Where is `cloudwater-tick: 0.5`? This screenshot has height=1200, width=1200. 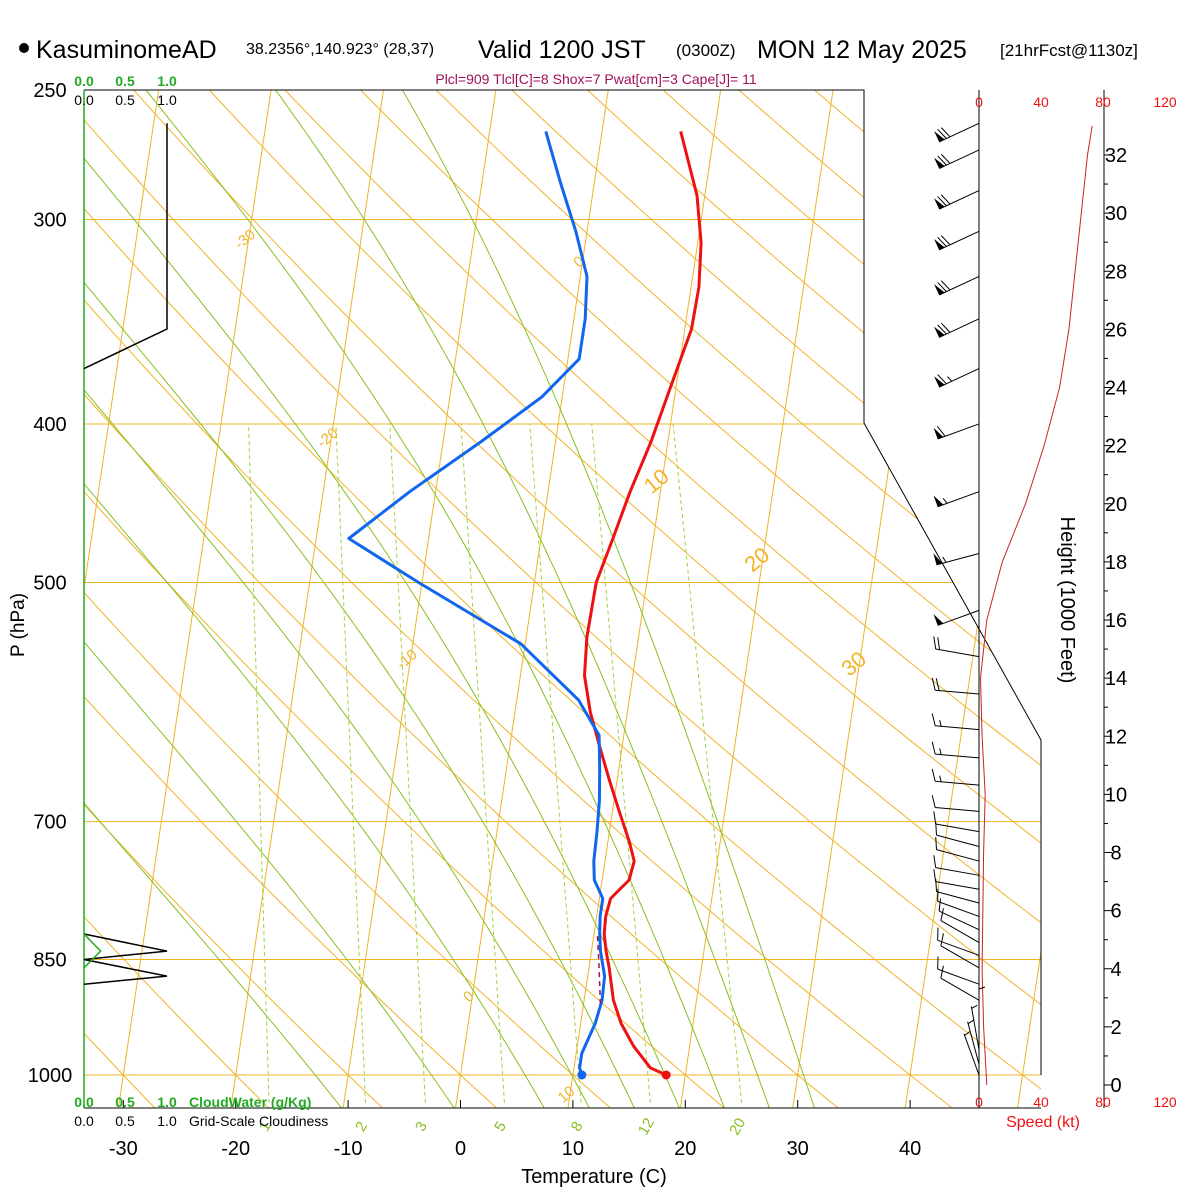 cloudwater-tick: 0.5 is located at coordinates (125, 81).